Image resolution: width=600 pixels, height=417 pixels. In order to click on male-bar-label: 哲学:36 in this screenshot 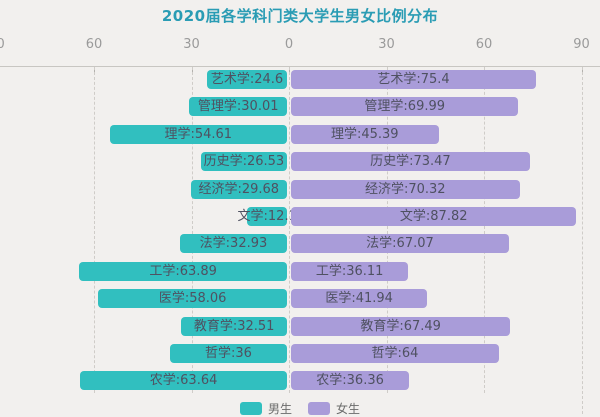, I will do `click(228, 353)`.